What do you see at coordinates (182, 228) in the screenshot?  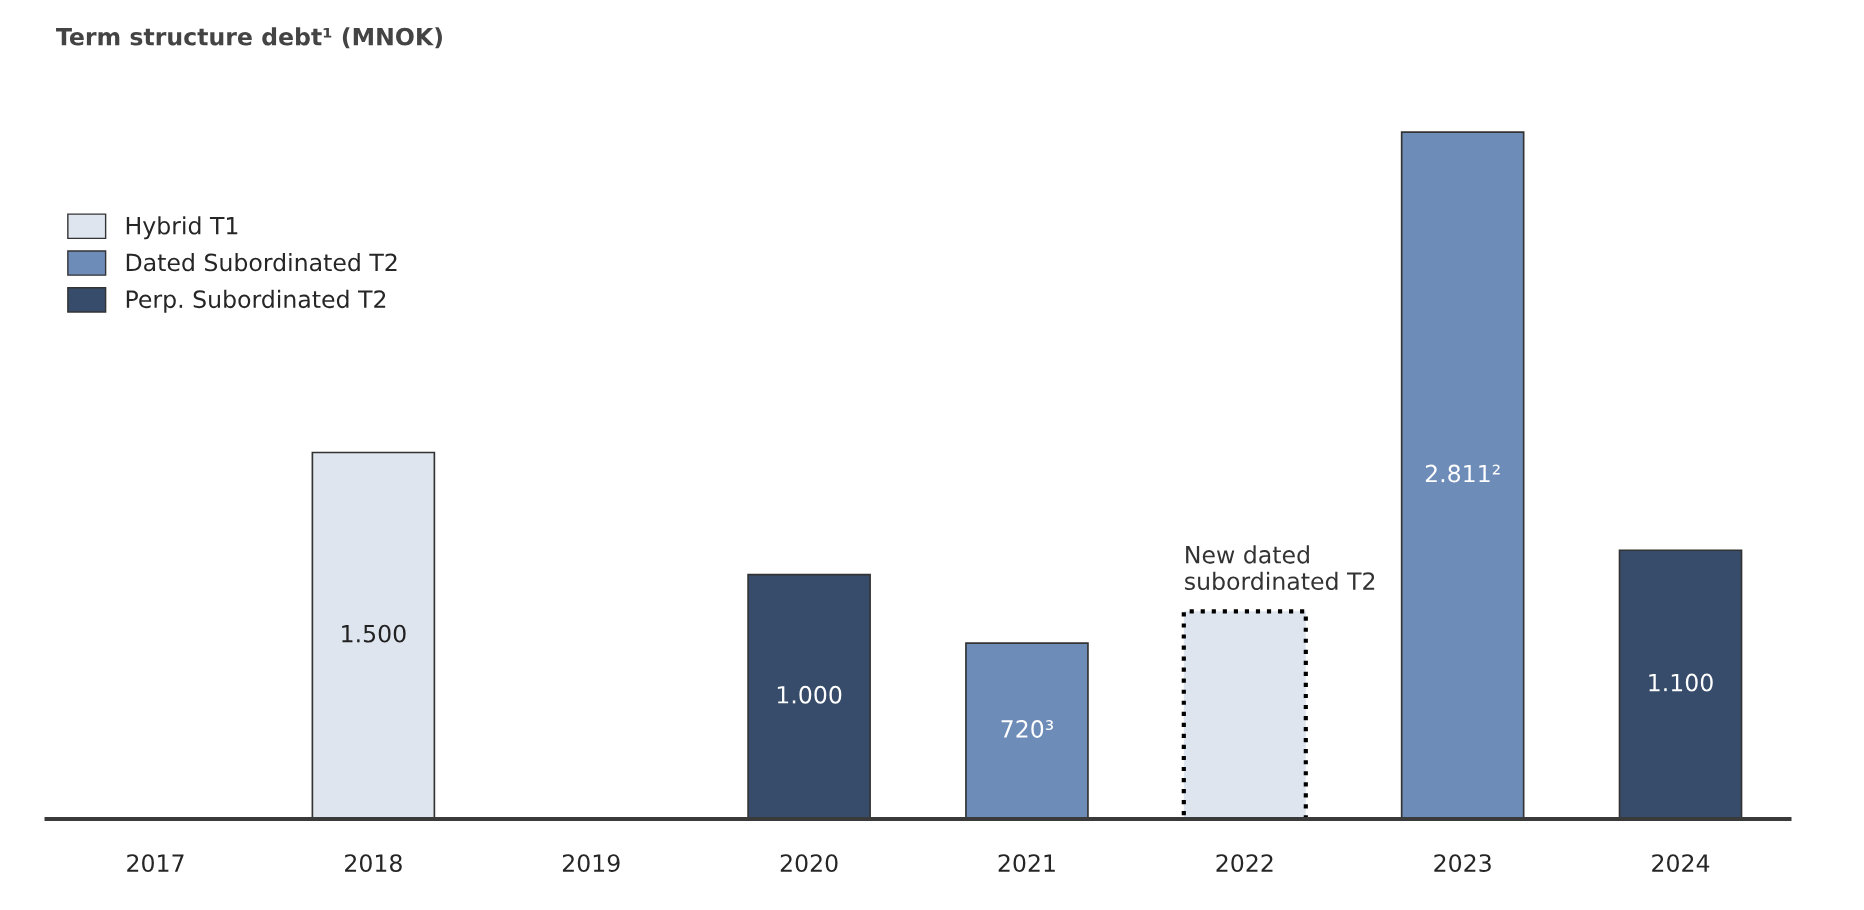 I see `legend-label: Hybrid T1` at bounding box center [182, 228].